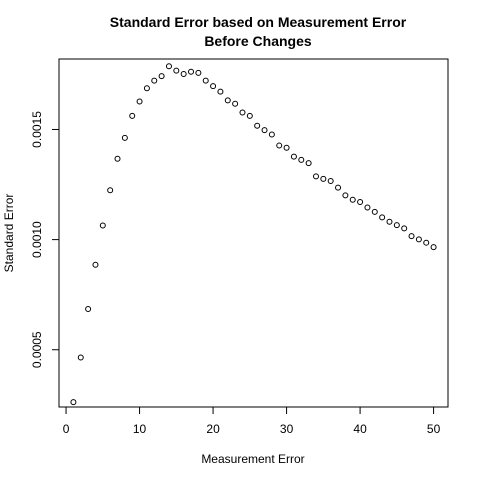  Describe the element at coordinates (434, 429) in the screenshot. I see `x-tick-label: 50` at that location.